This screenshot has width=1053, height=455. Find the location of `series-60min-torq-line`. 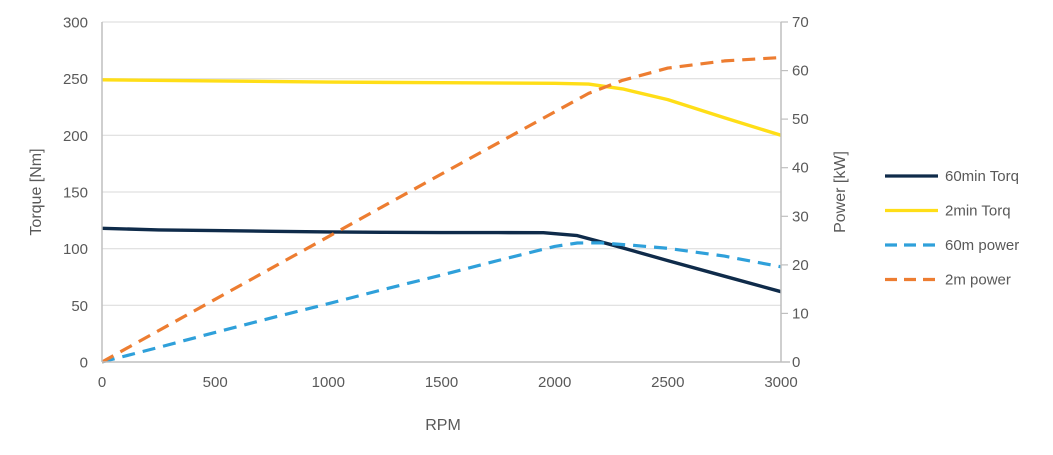

series-60min-torq-line is located at coordinates (441, 260).